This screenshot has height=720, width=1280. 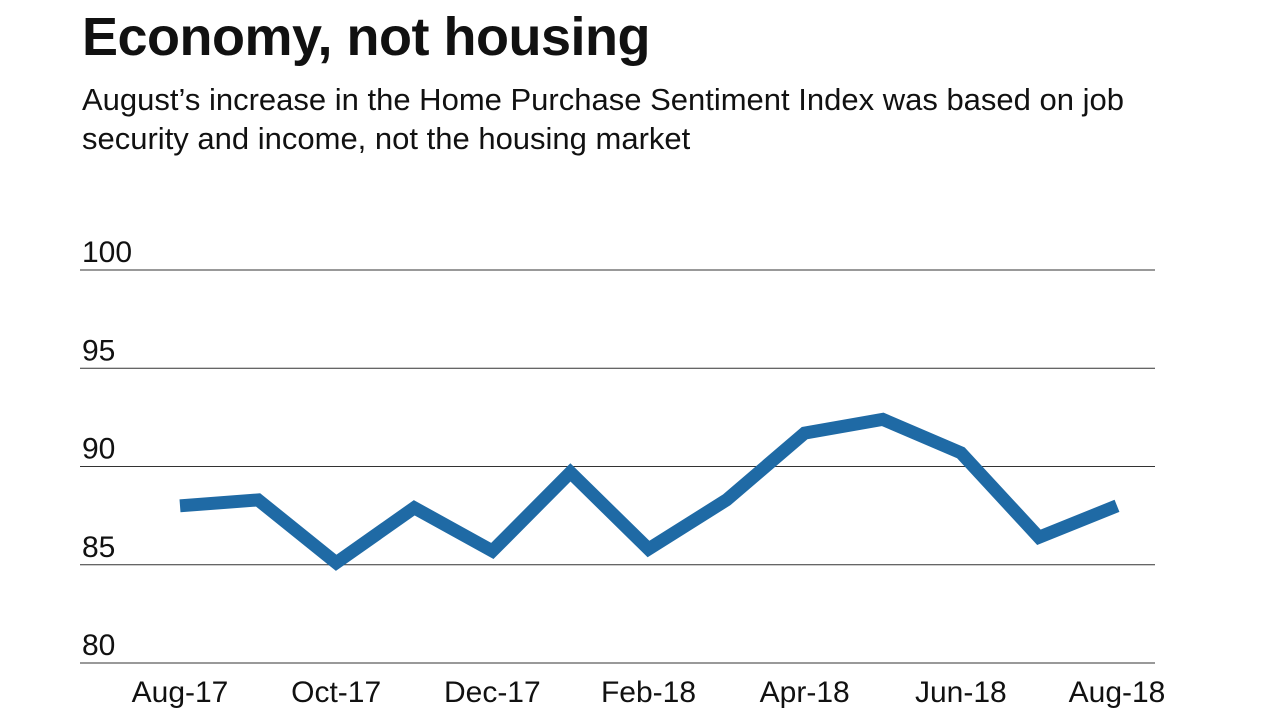 What do you see at coordinates (366, 37) in the screenshot?
I see `chart-title: Economy, not housing` at bounding box center [366, 37].